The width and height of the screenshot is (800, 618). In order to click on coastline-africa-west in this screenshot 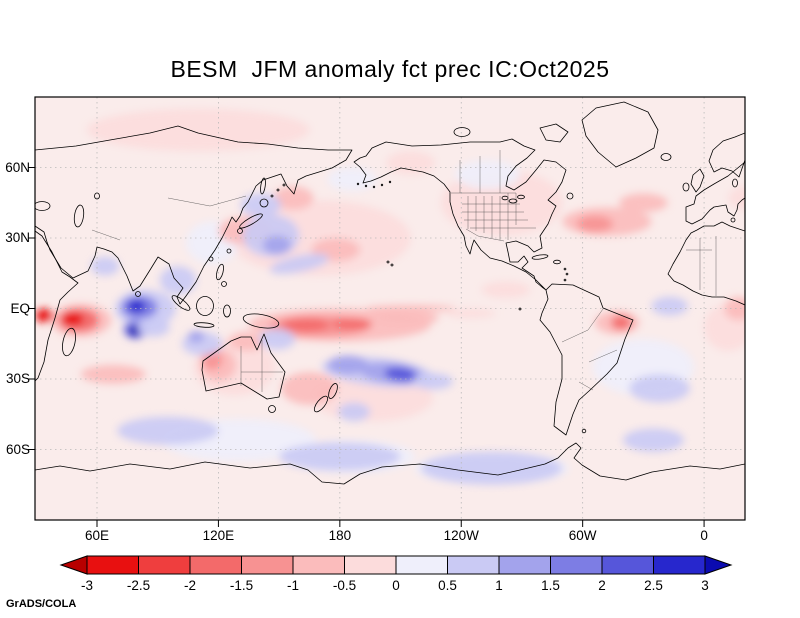, I will do `click(706, 263)`.